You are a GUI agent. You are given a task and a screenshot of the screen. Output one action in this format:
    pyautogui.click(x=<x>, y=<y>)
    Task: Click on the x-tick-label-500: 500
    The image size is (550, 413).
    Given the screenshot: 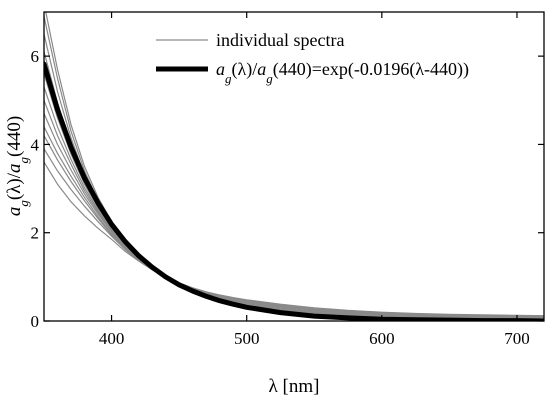 What is the action you would take?
    pyautogui.click(x=247, y=338)
    